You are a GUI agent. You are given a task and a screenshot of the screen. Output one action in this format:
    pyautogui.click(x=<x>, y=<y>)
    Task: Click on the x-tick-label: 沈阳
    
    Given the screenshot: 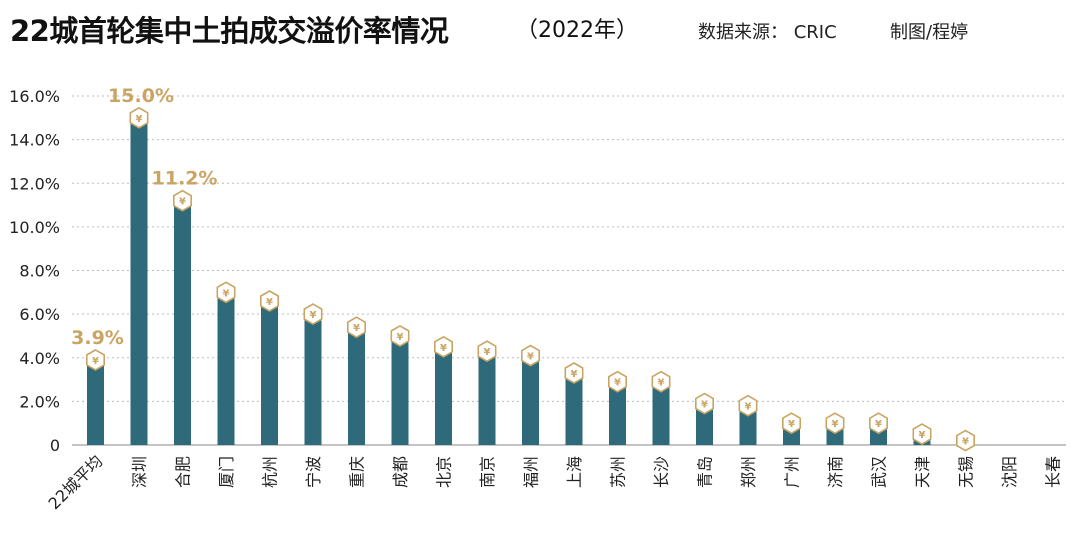 What is the action you would take?
    pyautogui.click(x=1009, y=472)
    